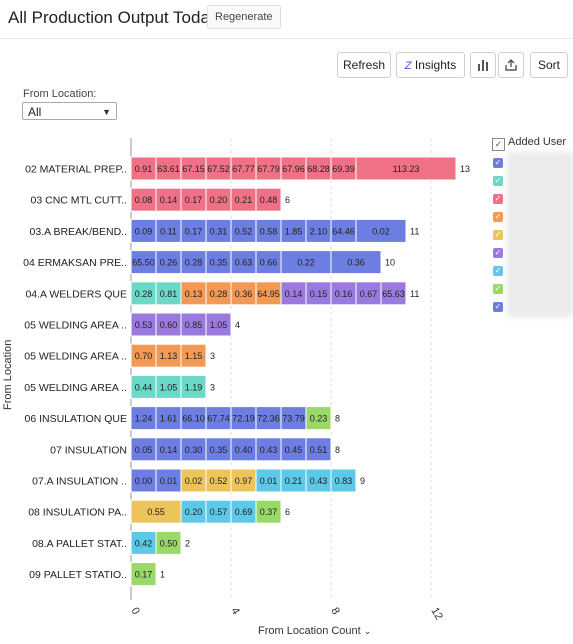  What do you see at coordinates (390, 263) in the screenshot?
I see `total-label: 10` at bounding box center [390, 263].